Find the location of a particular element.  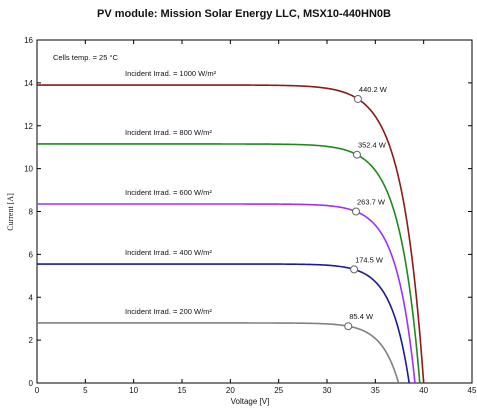

series-label: Incident Irrad. = 800 W/m² is located at coordinates (168, 132).